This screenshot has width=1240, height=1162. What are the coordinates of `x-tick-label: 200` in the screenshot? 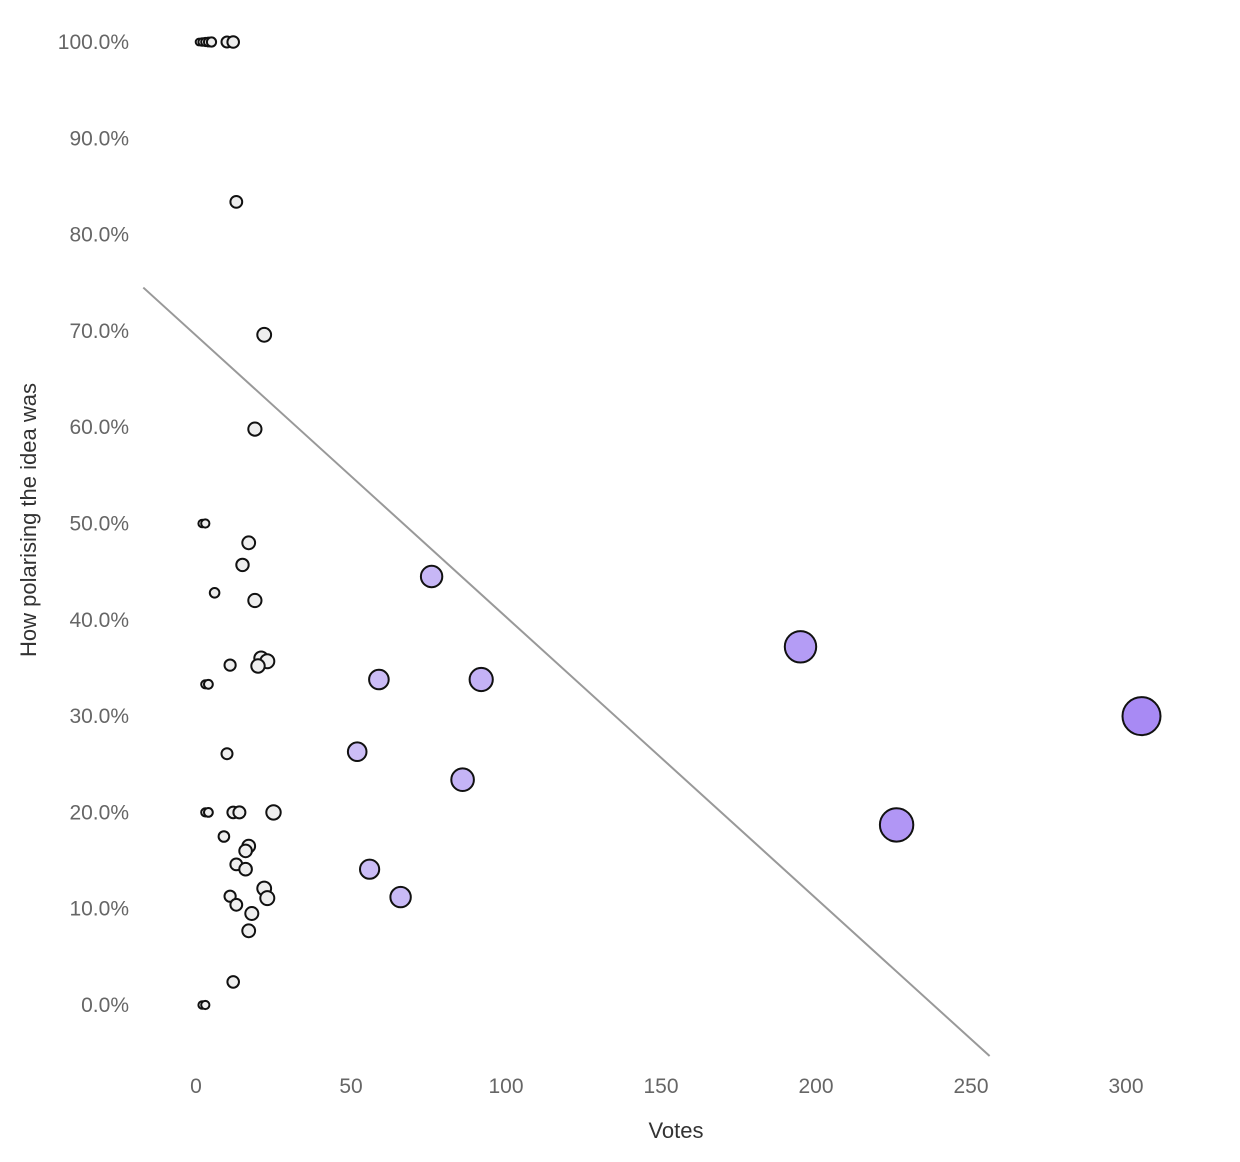 It's located at (815, 1086).